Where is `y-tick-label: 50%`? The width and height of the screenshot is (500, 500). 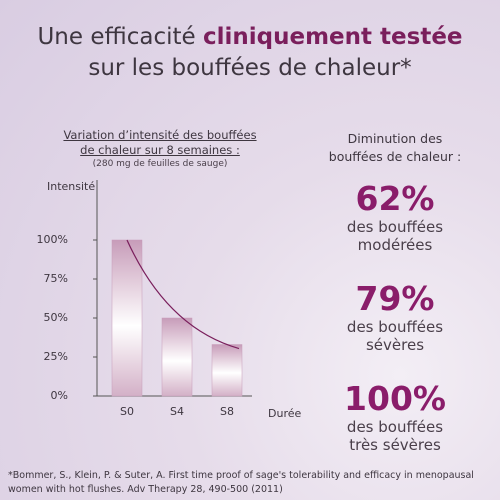 y-tick-label: 50% is located at coordinates (56, 317).